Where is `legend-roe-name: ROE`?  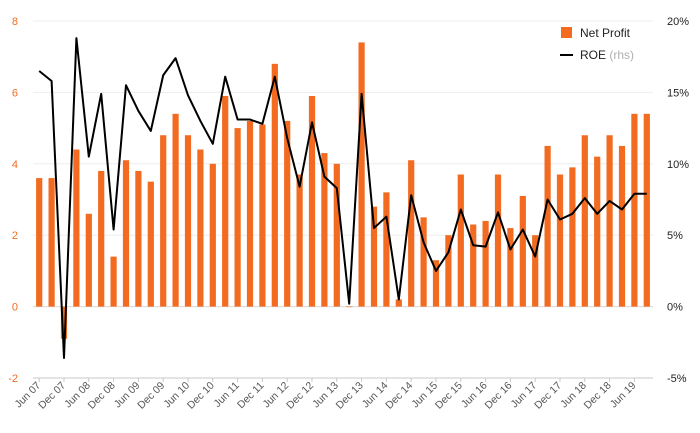
legend-roe-name: ROE is located at coordinates (593, 55).